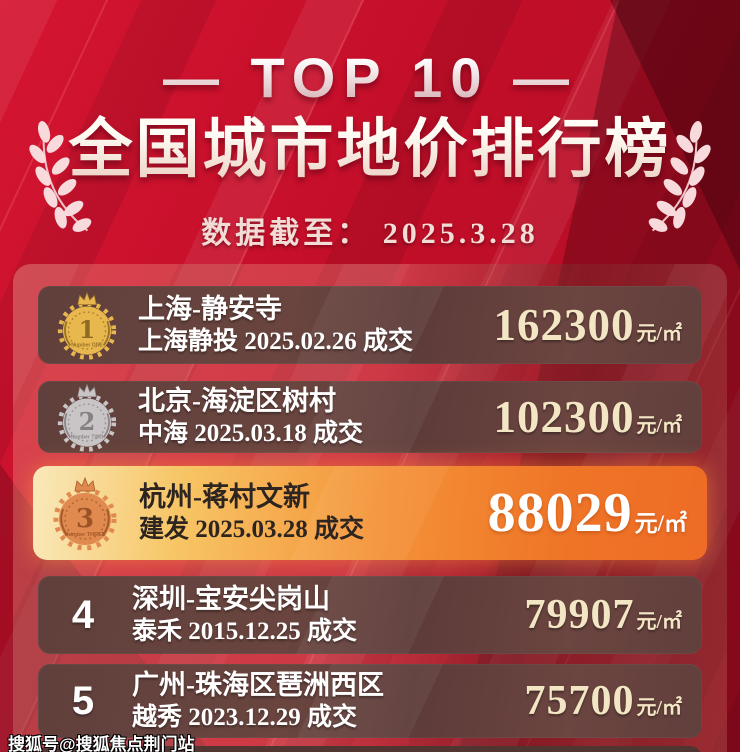 This screenshot has height=752, width=740. I want to click on deal-info: 建发 2025.03.28 成交, so click(252, 529).